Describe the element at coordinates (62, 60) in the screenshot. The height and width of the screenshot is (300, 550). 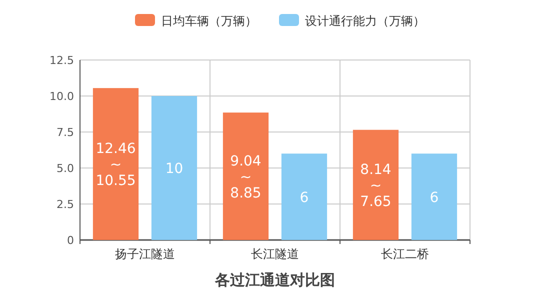
I see `y-tick-label: 12.5` at that location.